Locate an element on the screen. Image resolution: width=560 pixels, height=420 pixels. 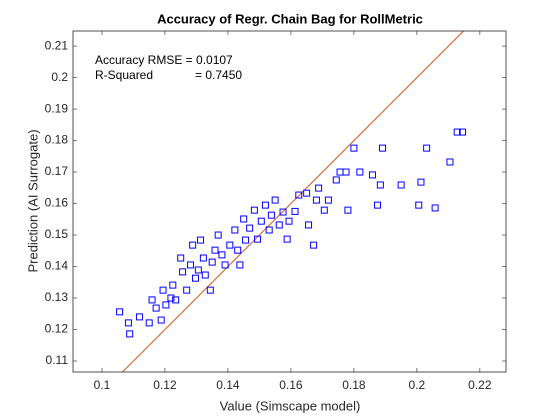
annotation: = 0.7450 is located at coordinates (218, 75).